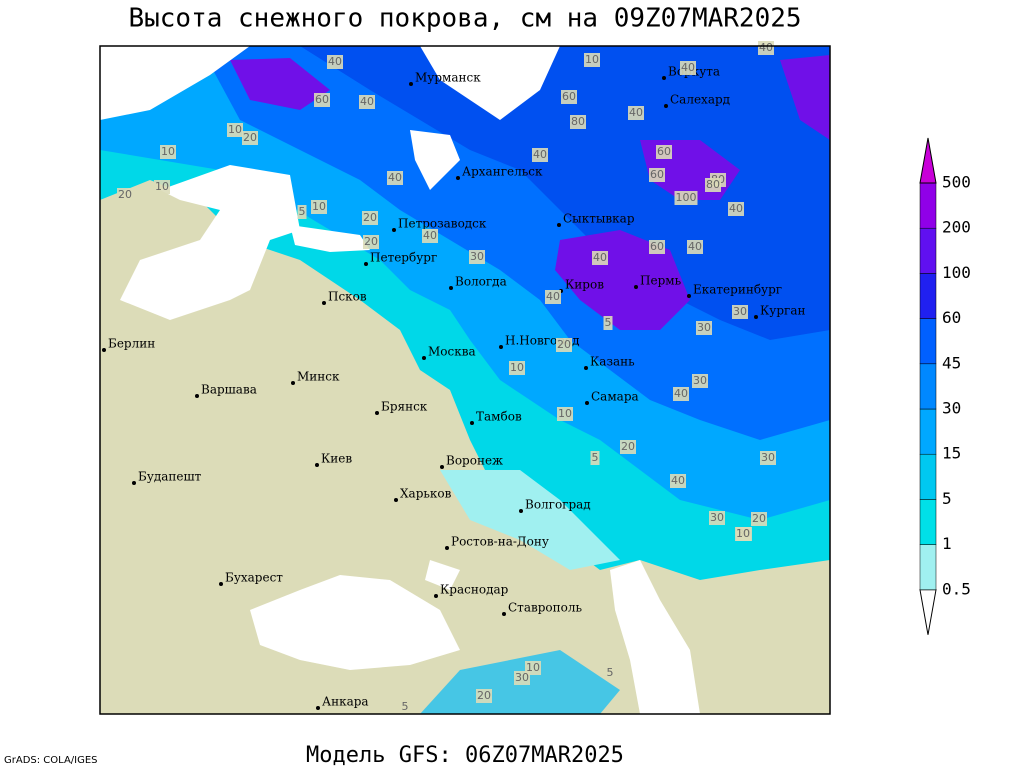 The height and width of the screenshot is (772, 1024). What do you see at coordinates (347, 297) in the screenshot?
I see `city-label: Псков` at bounding box center [347, 297].